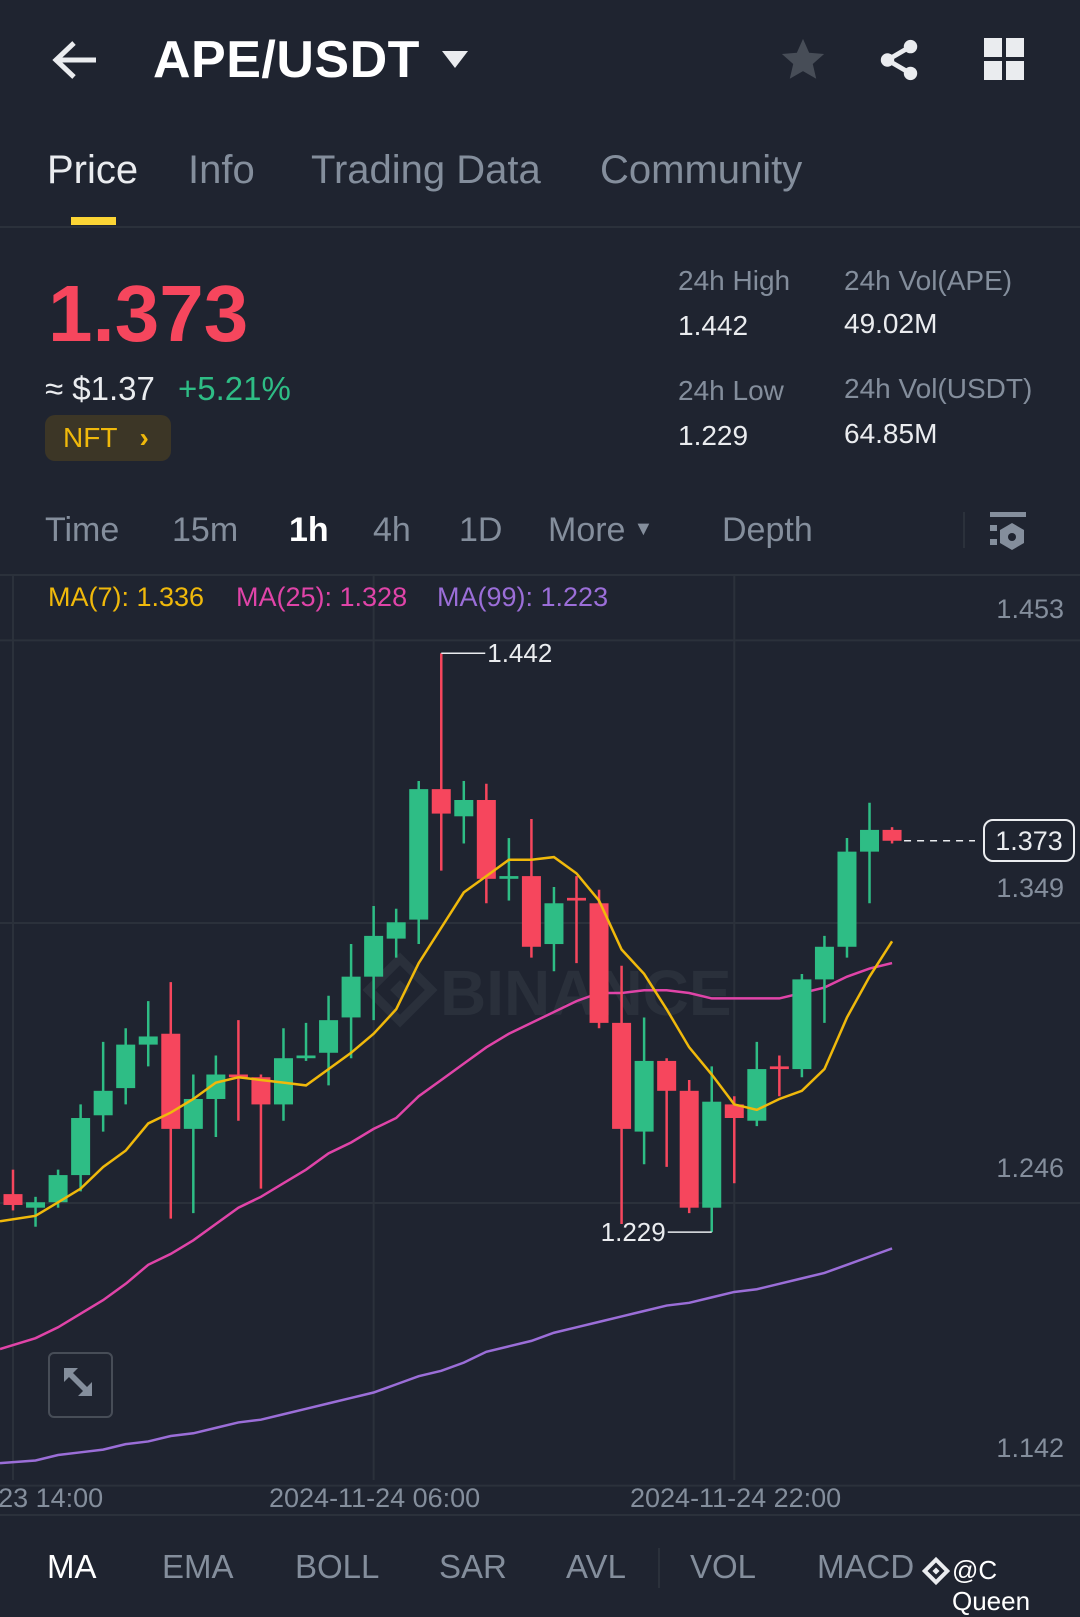 The height and width of the screenshot is (1617, 1080). I want to click on back-arrow-icon, so click(74, 60).